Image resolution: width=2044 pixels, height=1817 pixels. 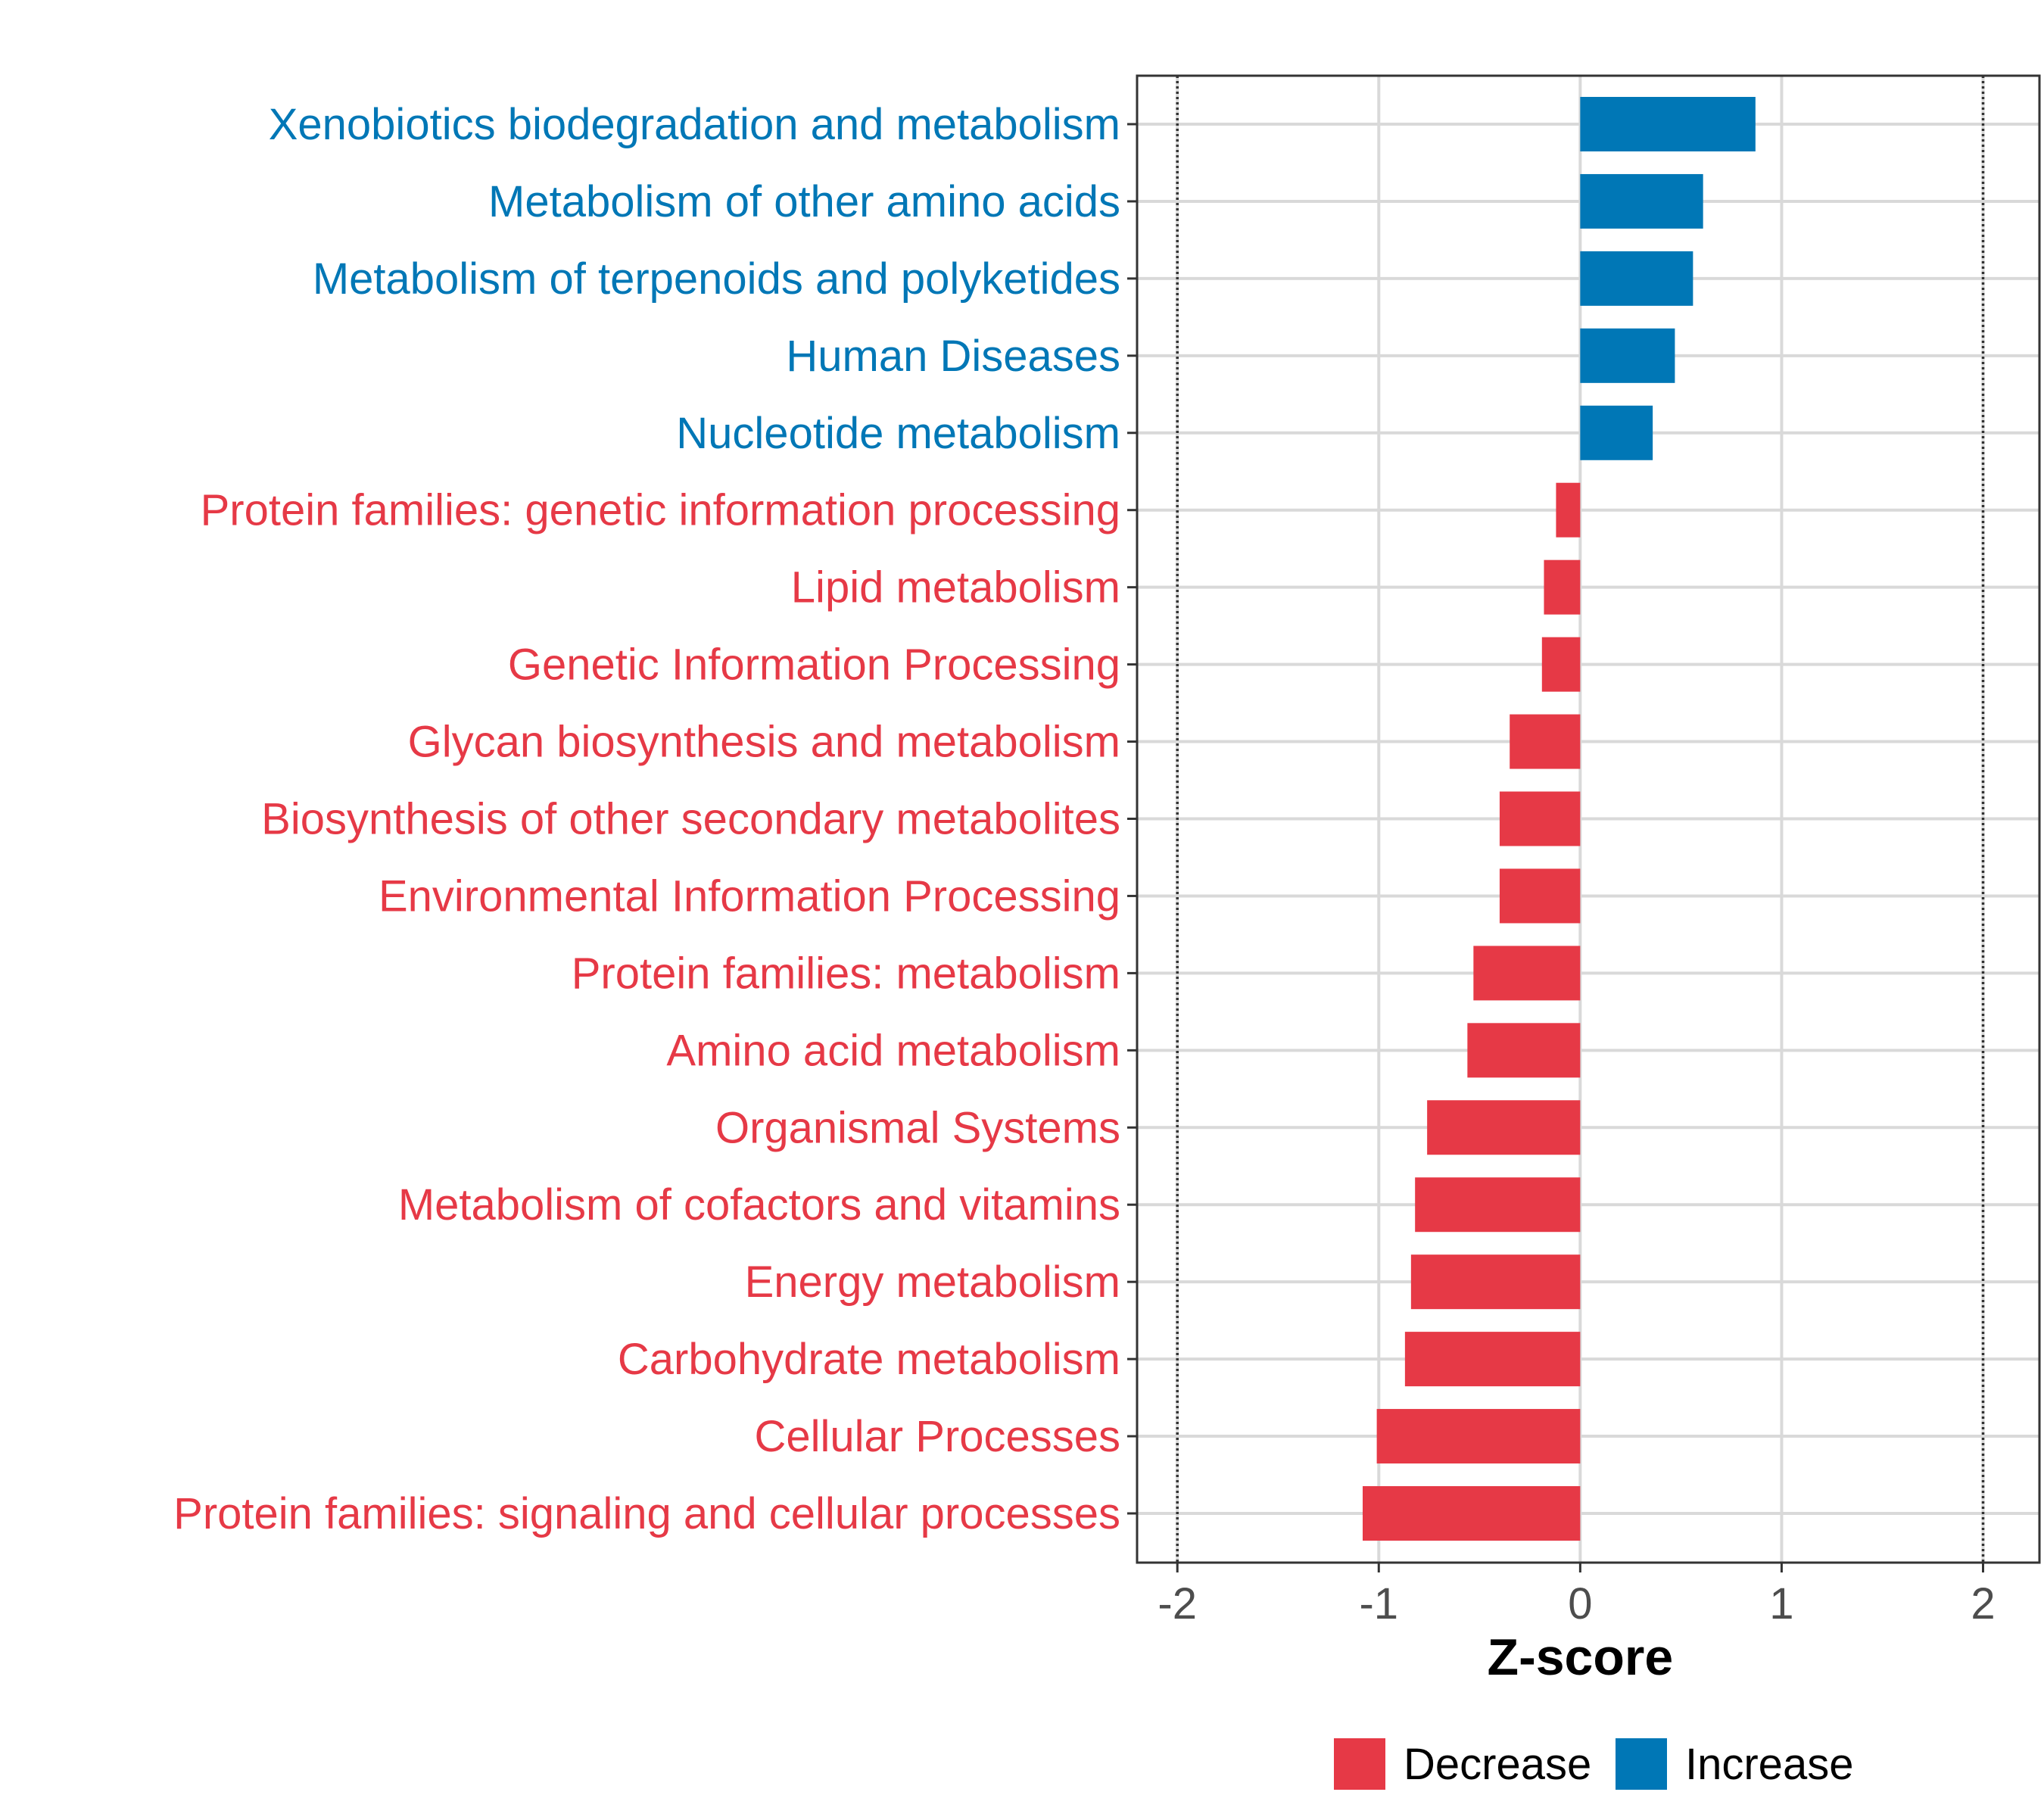 What do you see at coordinates (750, 896) in the screenshot?
I see `category-label: Environmental Information Processing` at bounding box center [750, 896].